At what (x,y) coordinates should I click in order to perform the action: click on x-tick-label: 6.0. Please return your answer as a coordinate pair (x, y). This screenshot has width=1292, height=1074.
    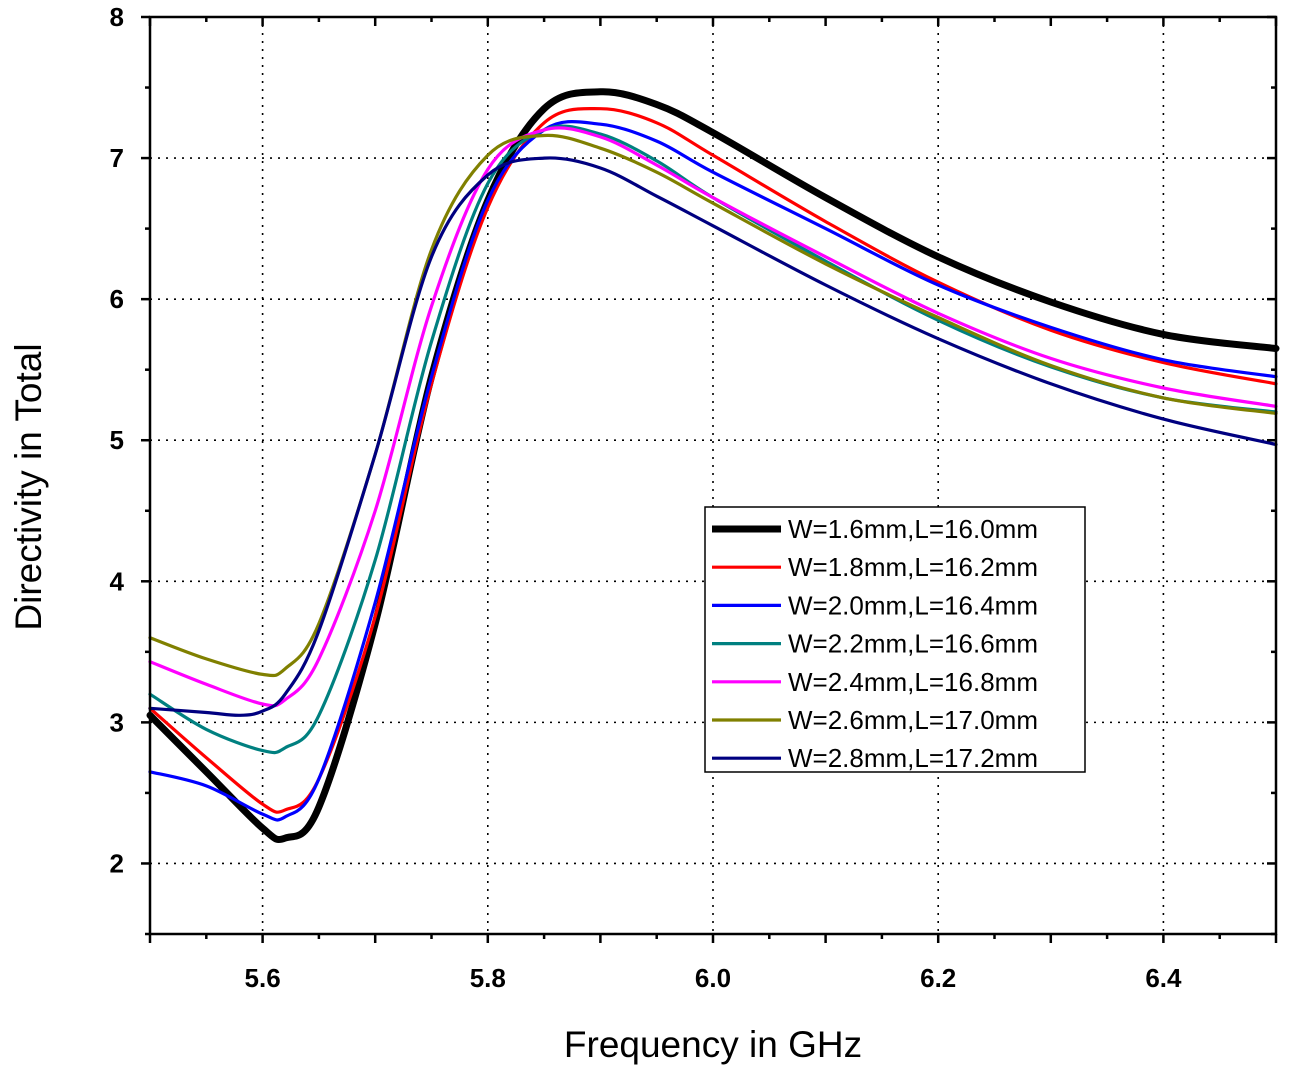
    Looking at the image, I should click on (713, 978).